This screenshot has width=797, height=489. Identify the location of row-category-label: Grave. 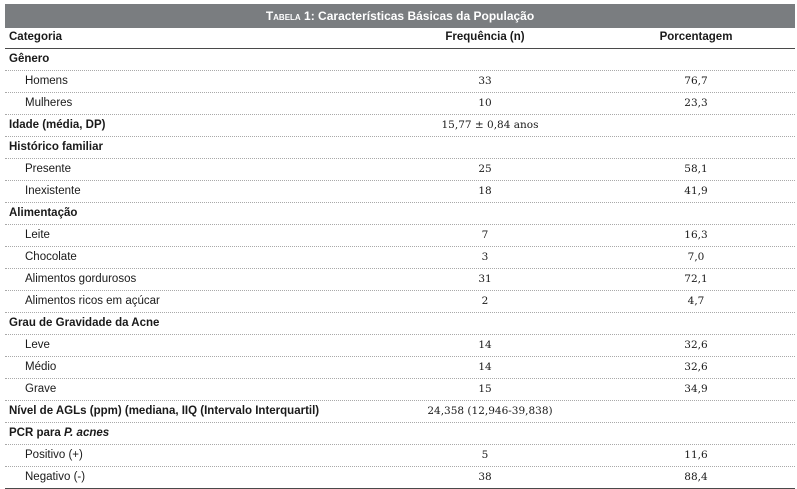
(41, 389).